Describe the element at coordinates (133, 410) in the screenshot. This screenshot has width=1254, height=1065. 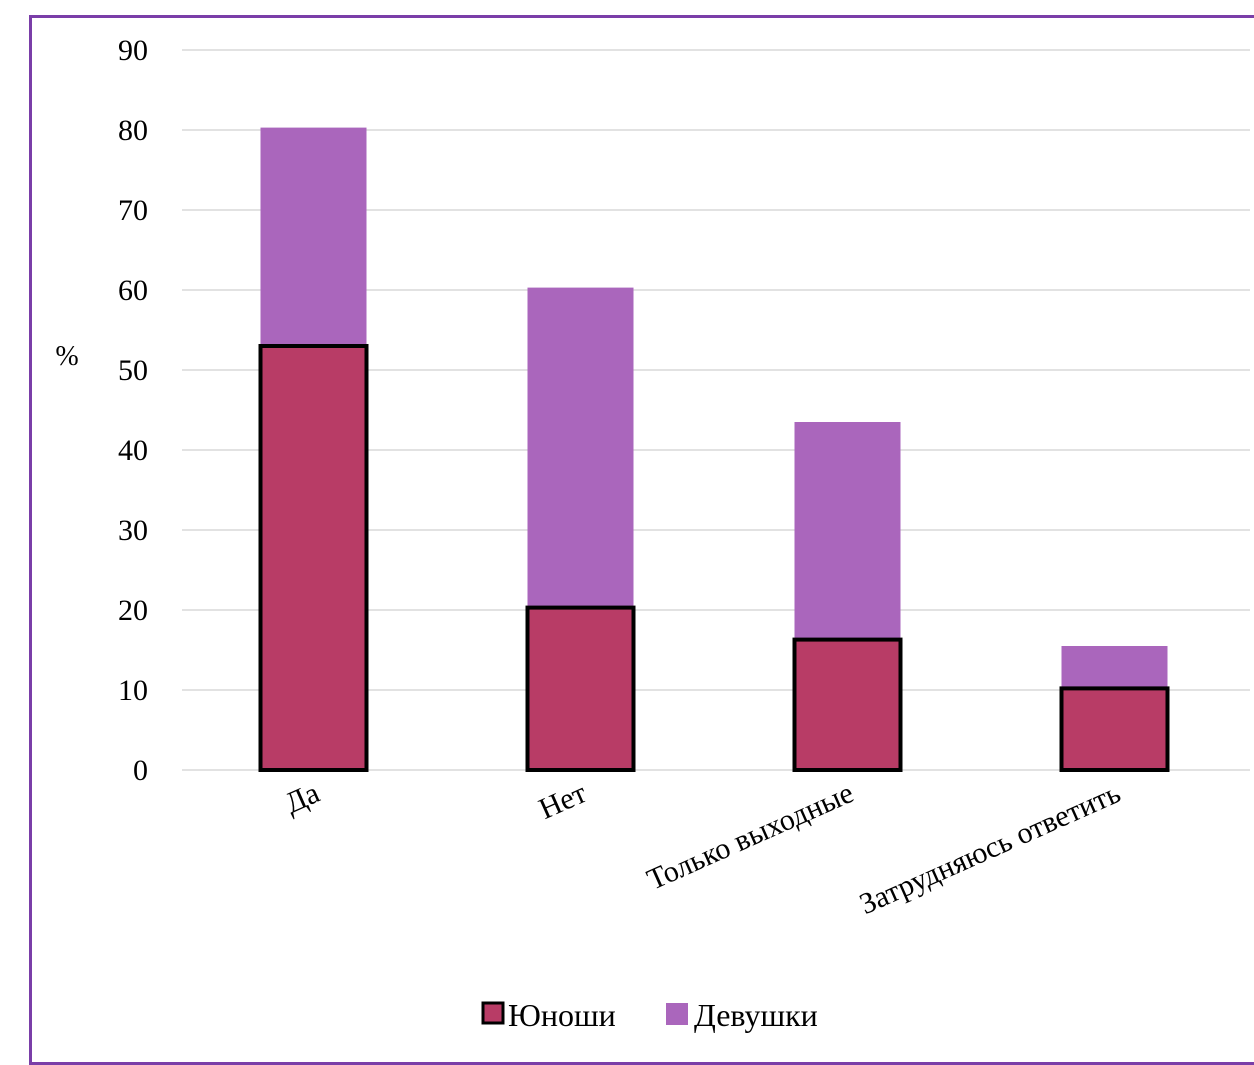
I see `y-axis-ticks: 0 10 20 30 40 50 60 70 80 90` at that location.